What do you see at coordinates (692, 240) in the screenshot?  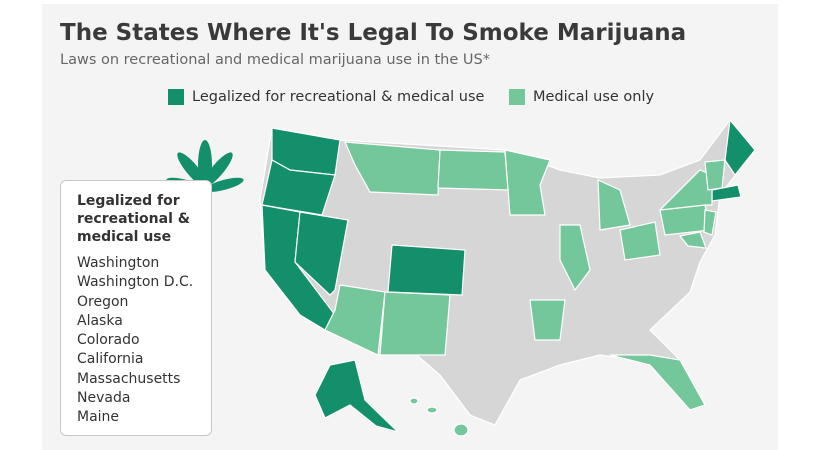 I see `state-maryland-delaware` at bounding box center [692, 240].